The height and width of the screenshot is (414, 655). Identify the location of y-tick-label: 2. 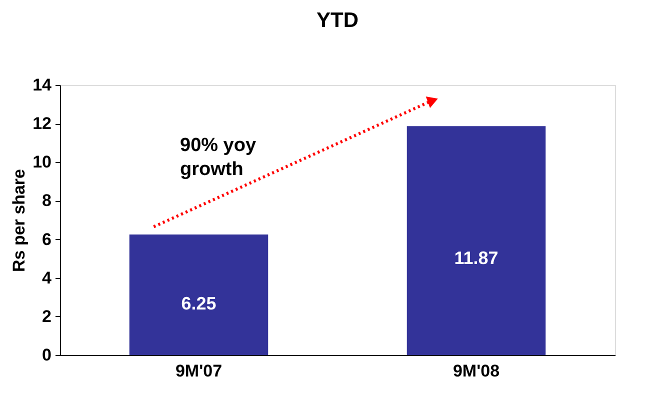
(47, 316).